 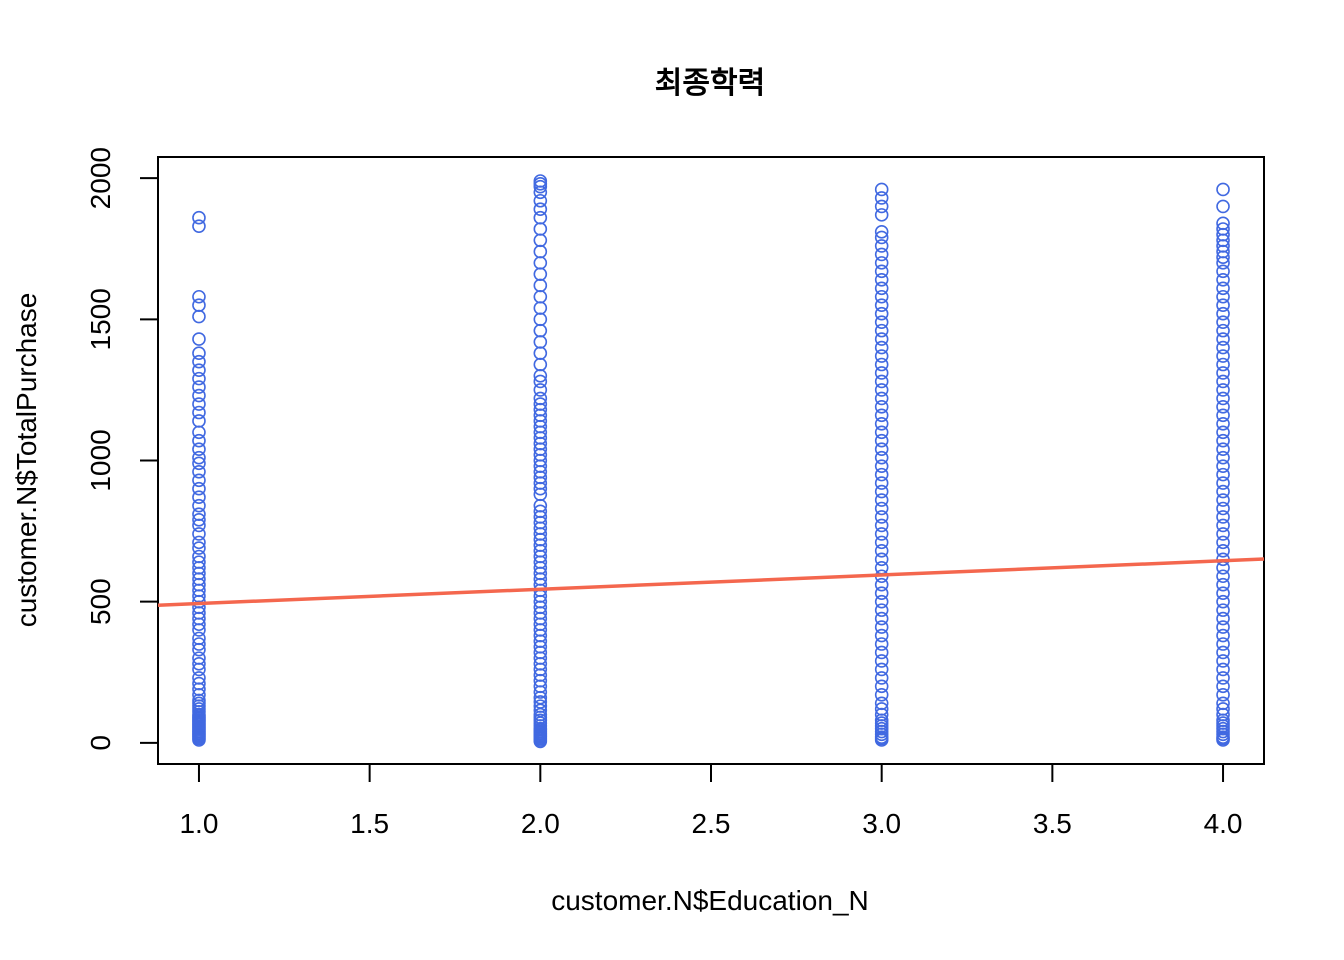 I want to click on x-tick-label: 3.0, so click(x=881, y=823).